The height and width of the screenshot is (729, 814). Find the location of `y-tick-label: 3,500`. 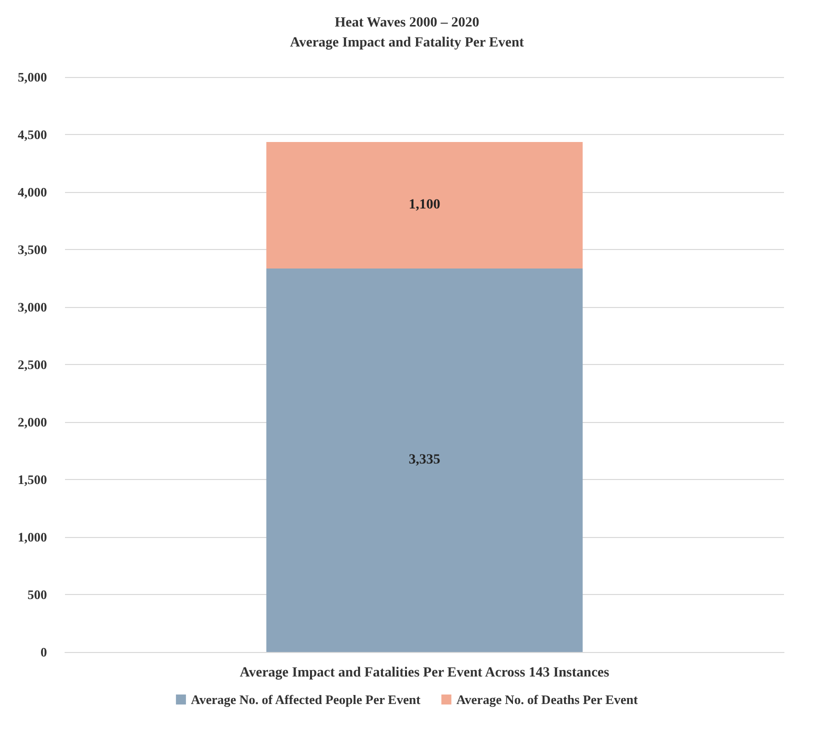

y-tick-label: 3,500 is located at coordinates (32, 249).